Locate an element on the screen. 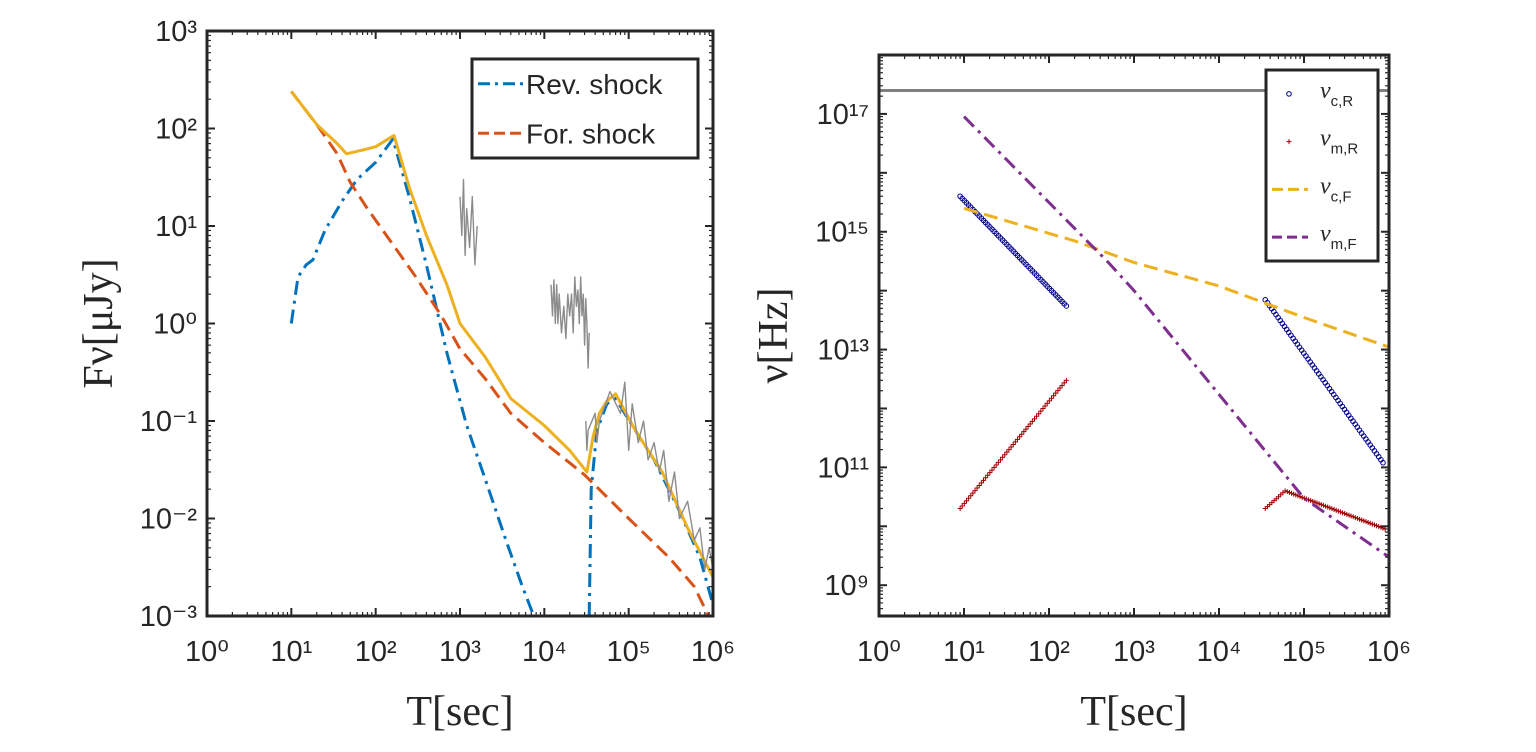 The width and height of the screenshot is (1536, 752). legend: Rev. shock For. shock is located at coordinates (585, 108).